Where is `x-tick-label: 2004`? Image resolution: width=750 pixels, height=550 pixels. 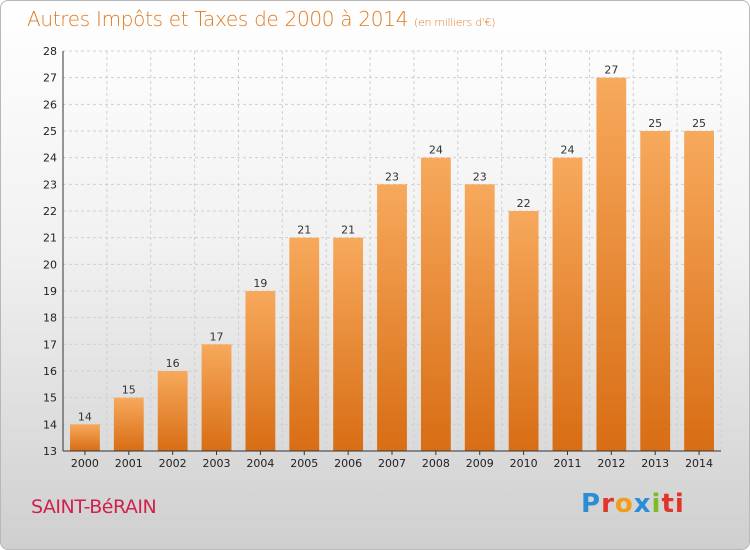
x-tick-label: 2004 is located at coordinates (260, 463).